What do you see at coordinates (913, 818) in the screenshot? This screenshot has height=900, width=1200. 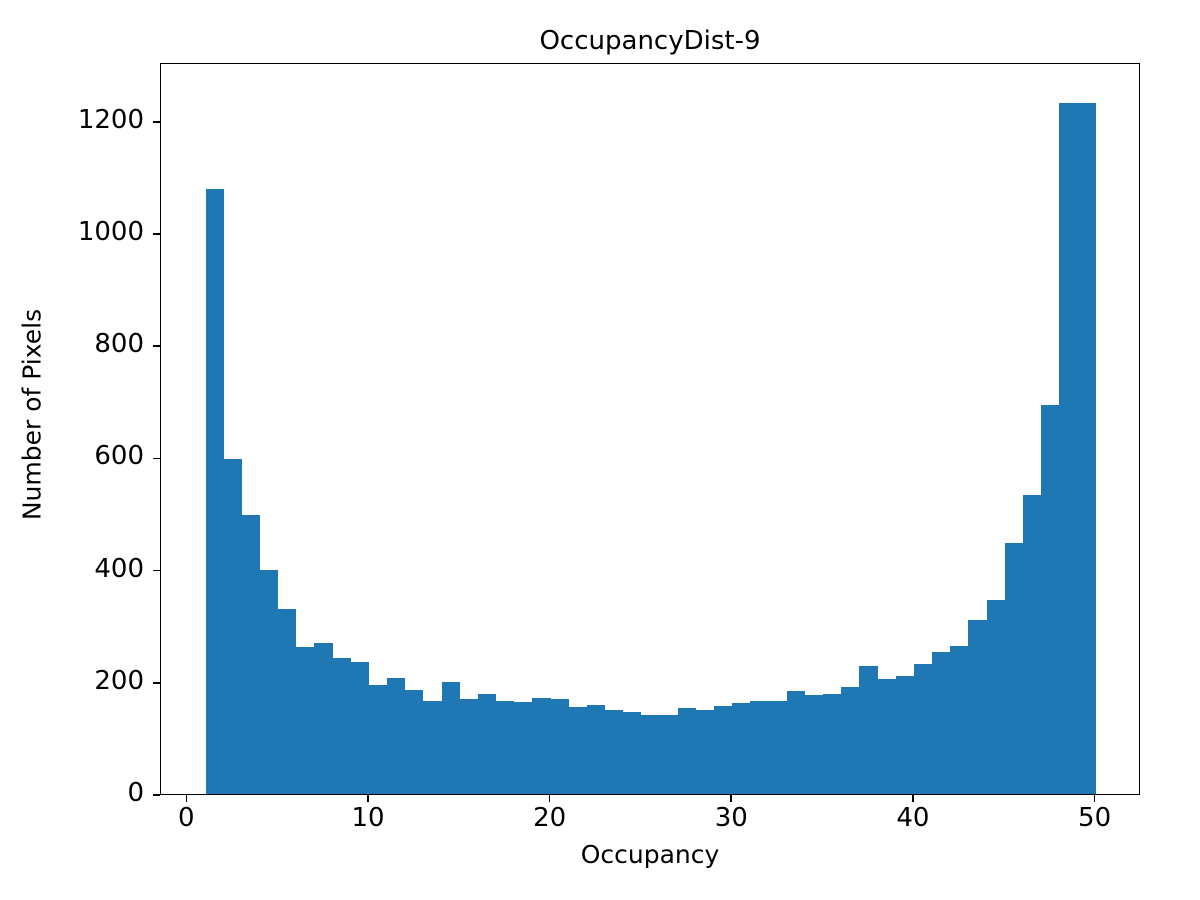 I see `x-tick-label: 40` at bounding box center [913, 818].